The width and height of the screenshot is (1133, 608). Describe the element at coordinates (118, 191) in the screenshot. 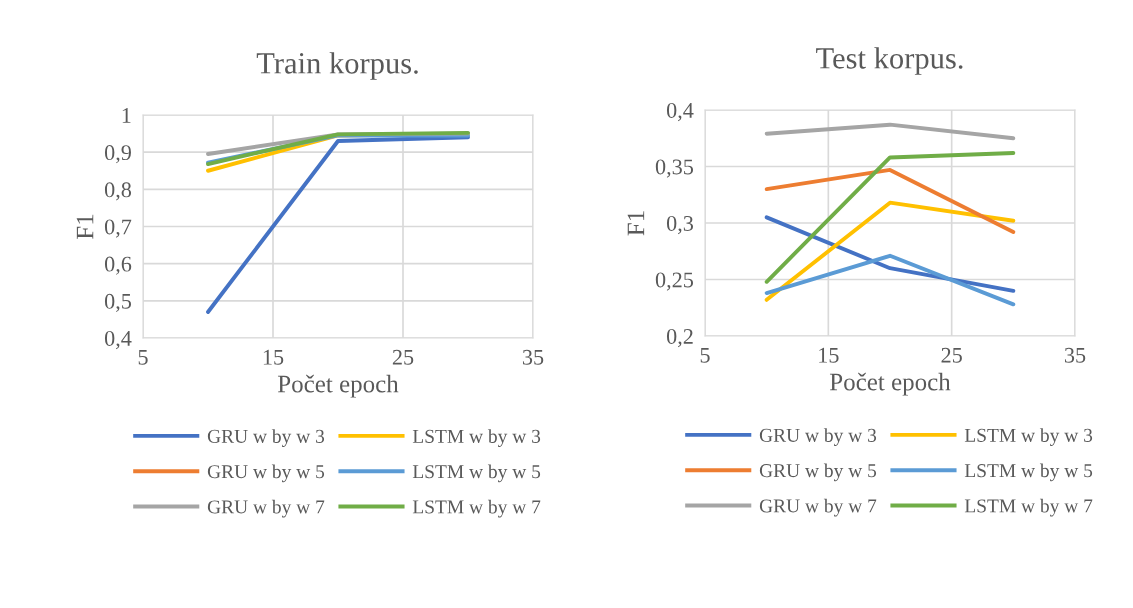

I see `y-tick-label: 0,8` at that location.